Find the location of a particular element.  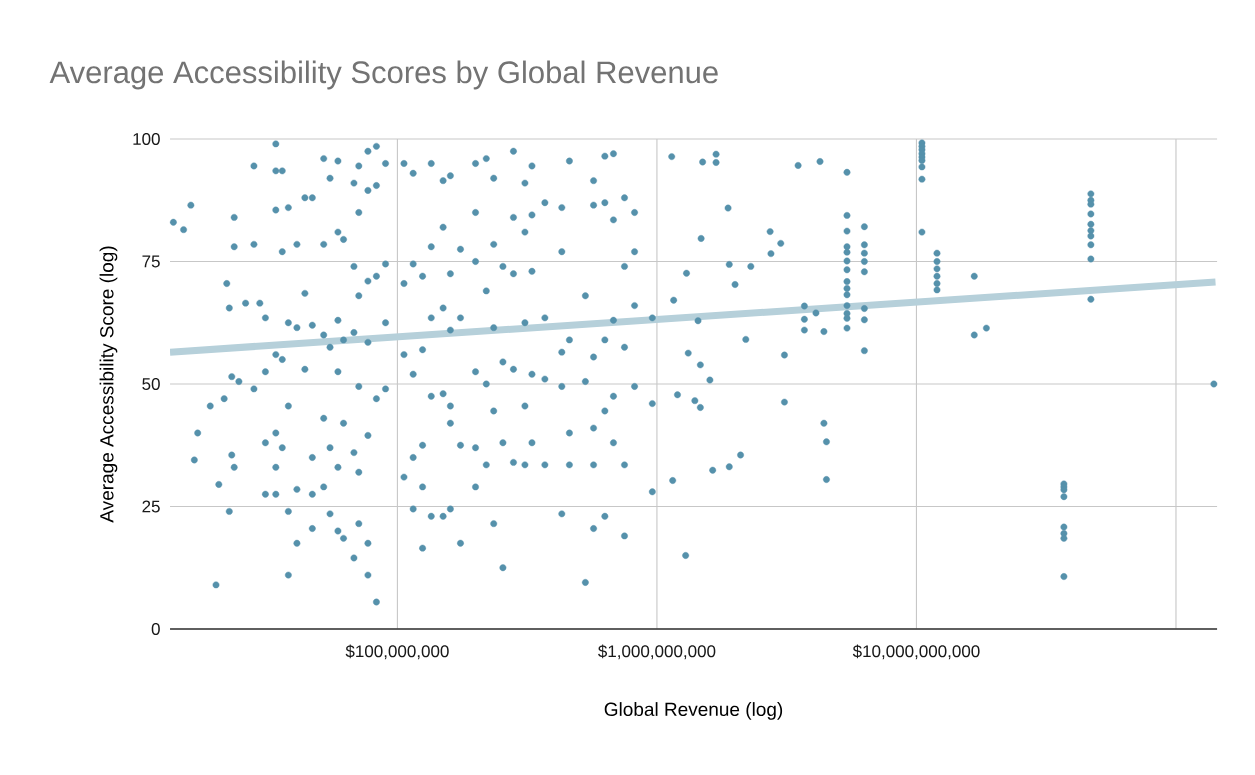

x-tick-label: $10,000,000,000 is located at coordinates (916, 652).